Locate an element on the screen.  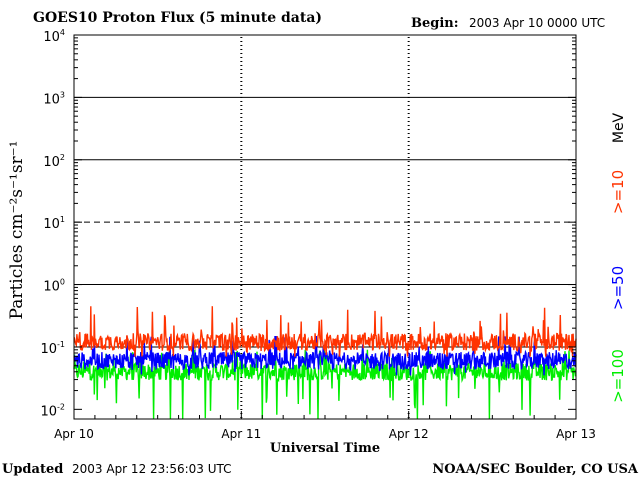
x-tick-label-0: Apr 10 is located at coordinates (74, 434).